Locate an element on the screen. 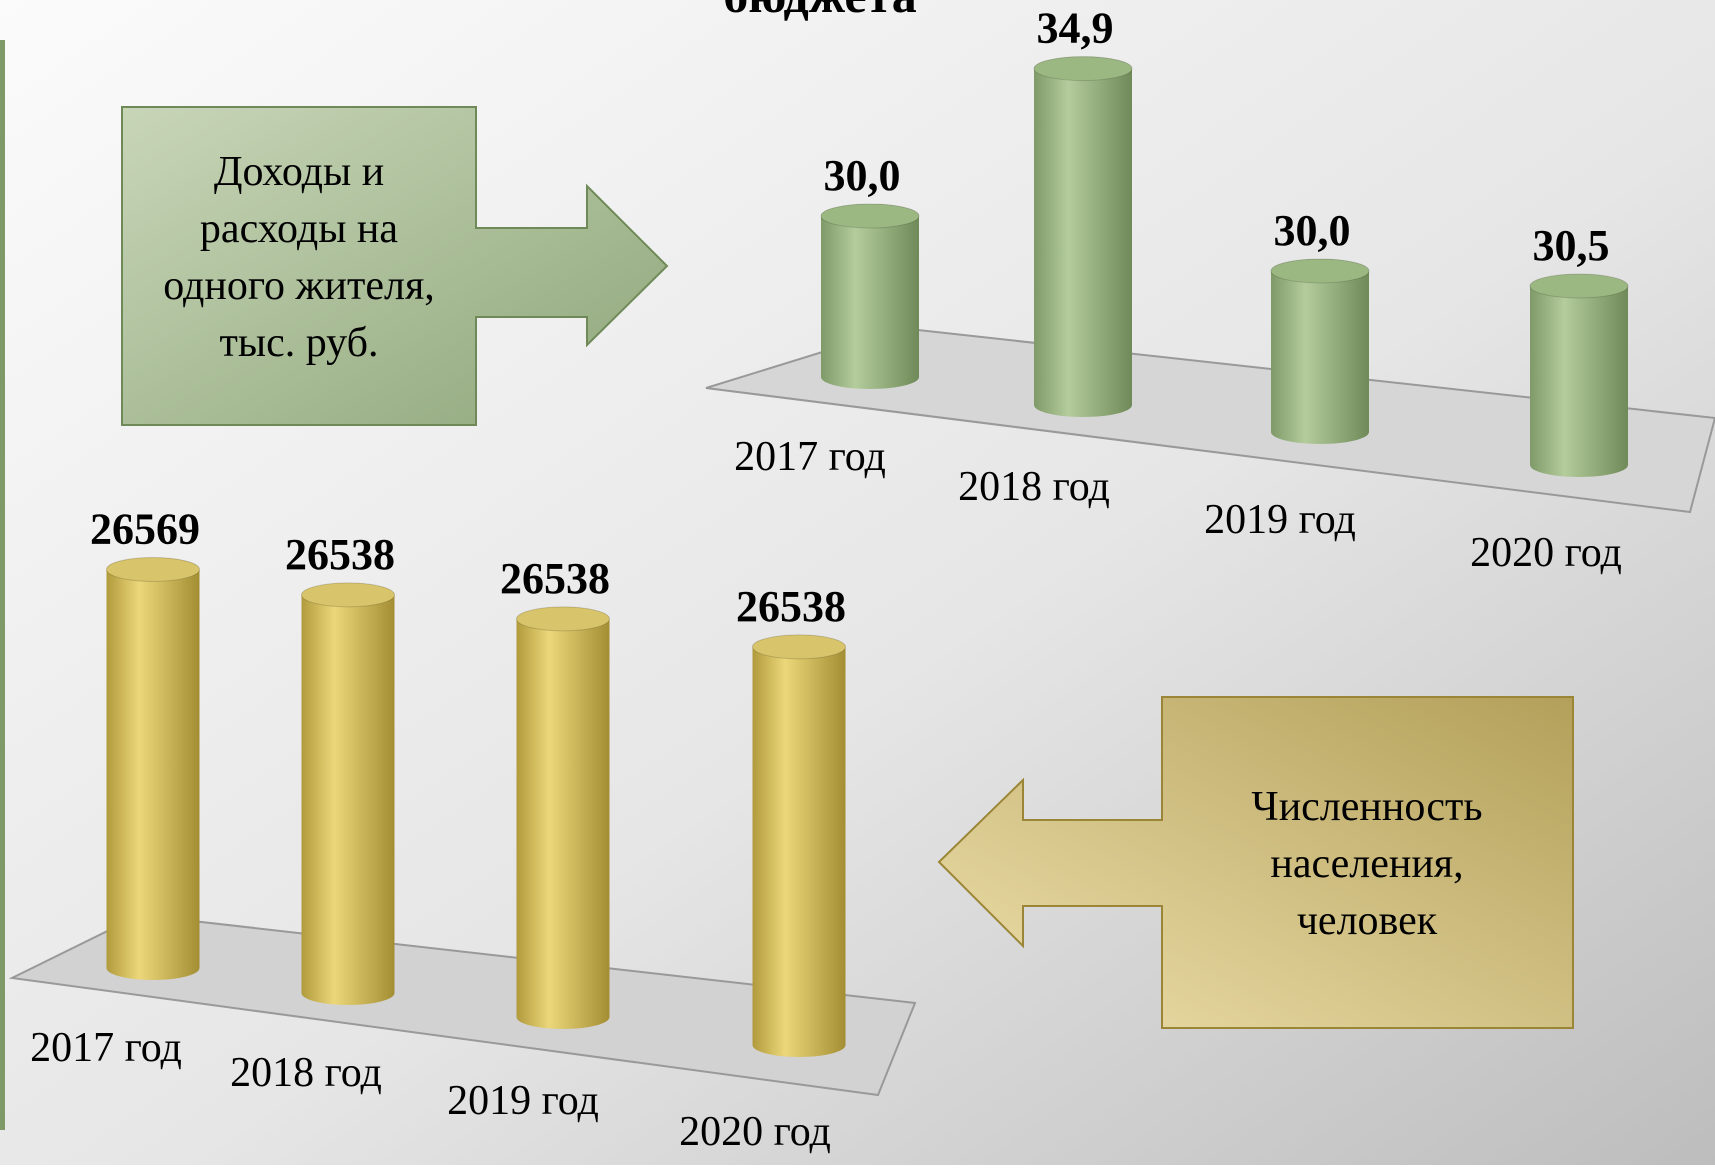 The width and height of the screenshot is (1715, 1170). callout-text: Численность is located at coordinates (1366, 807).